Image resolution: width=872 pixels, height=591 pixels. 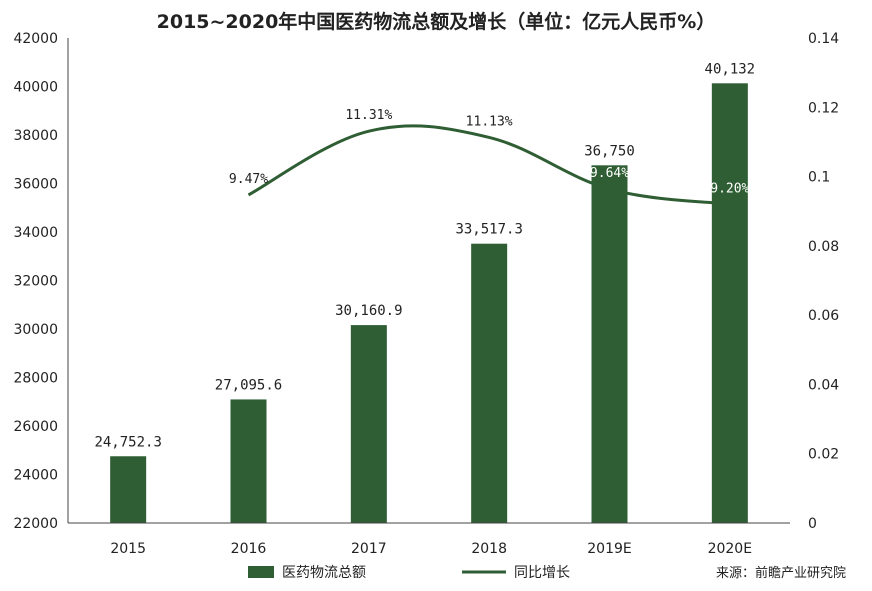 What do you see at coordinates (429, 539) in the screenshot?
I see `x-axis: 2015 2016 2017 2018 2019E 2020E` at bounding box center [429, 539].